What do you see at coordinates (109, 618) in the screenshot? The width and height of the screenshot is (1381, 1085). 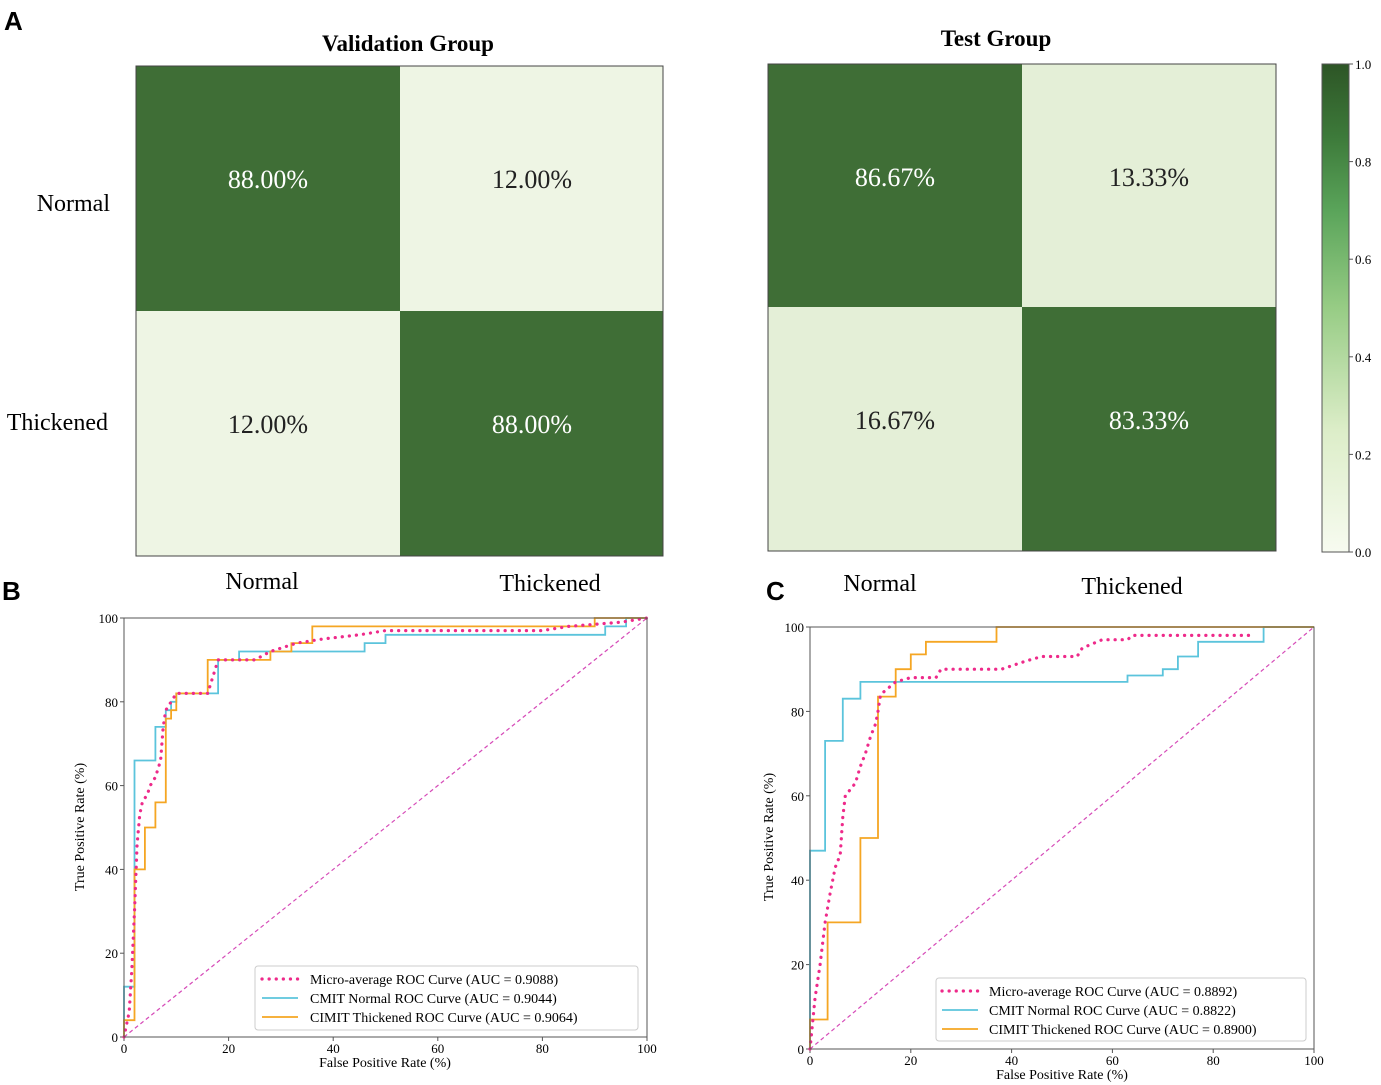 I see `roc-validation-ytick-label: 100` at bounding box center [109, 618].